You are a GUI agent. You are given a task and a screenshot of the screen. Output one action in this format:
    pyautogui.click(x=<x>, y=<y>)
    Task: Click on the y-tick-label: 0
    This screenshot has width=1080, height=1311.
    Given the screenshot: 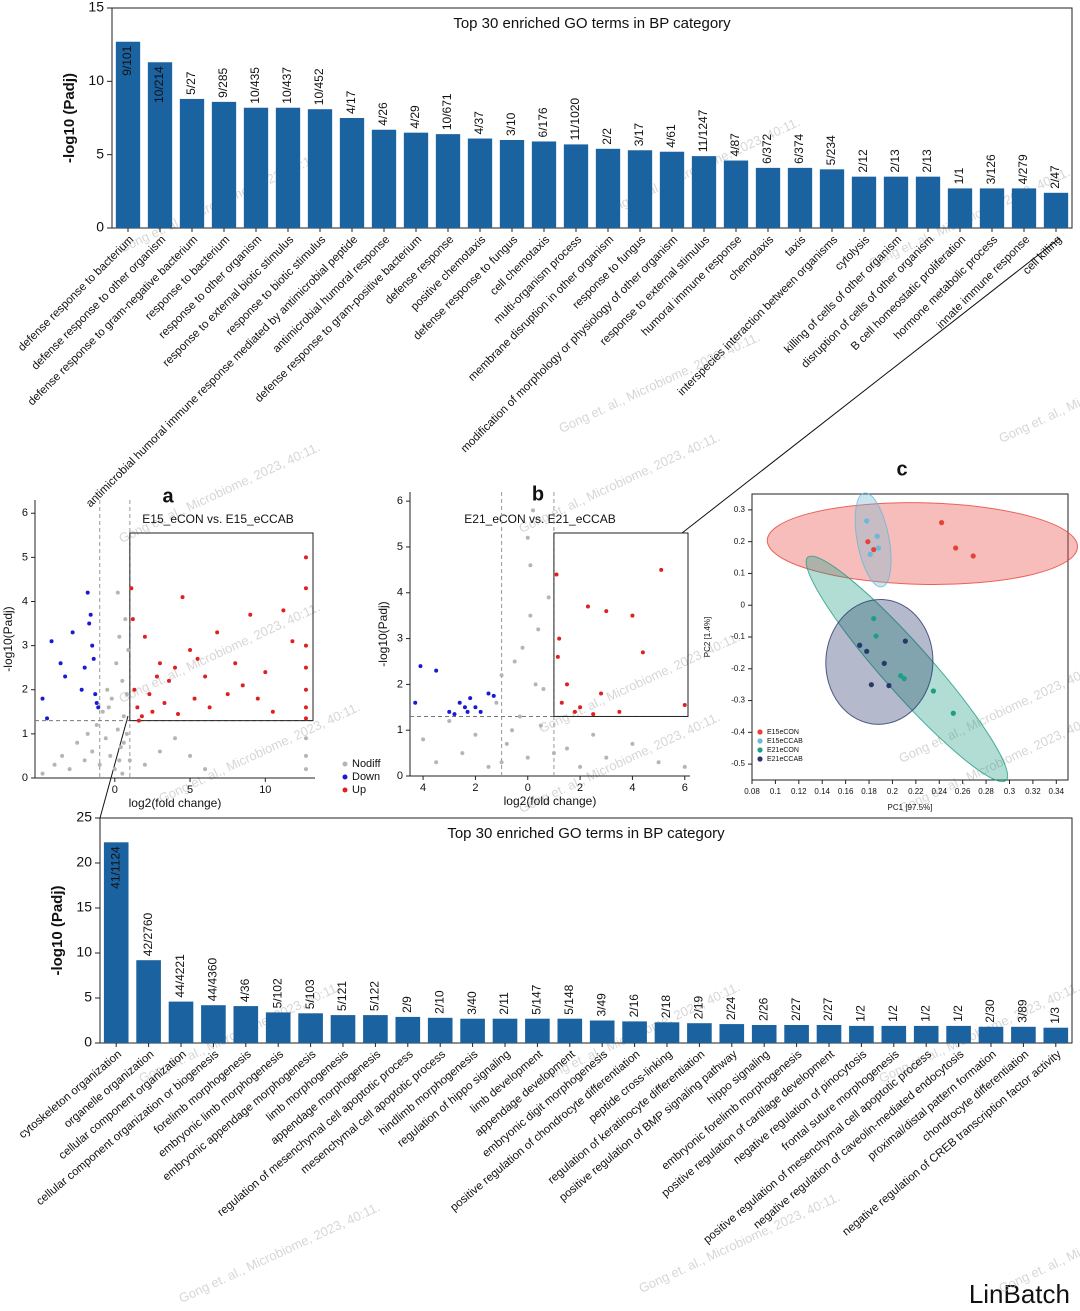 What is the action you would take?
    pyautogui.click(x=88, y=1042)
    